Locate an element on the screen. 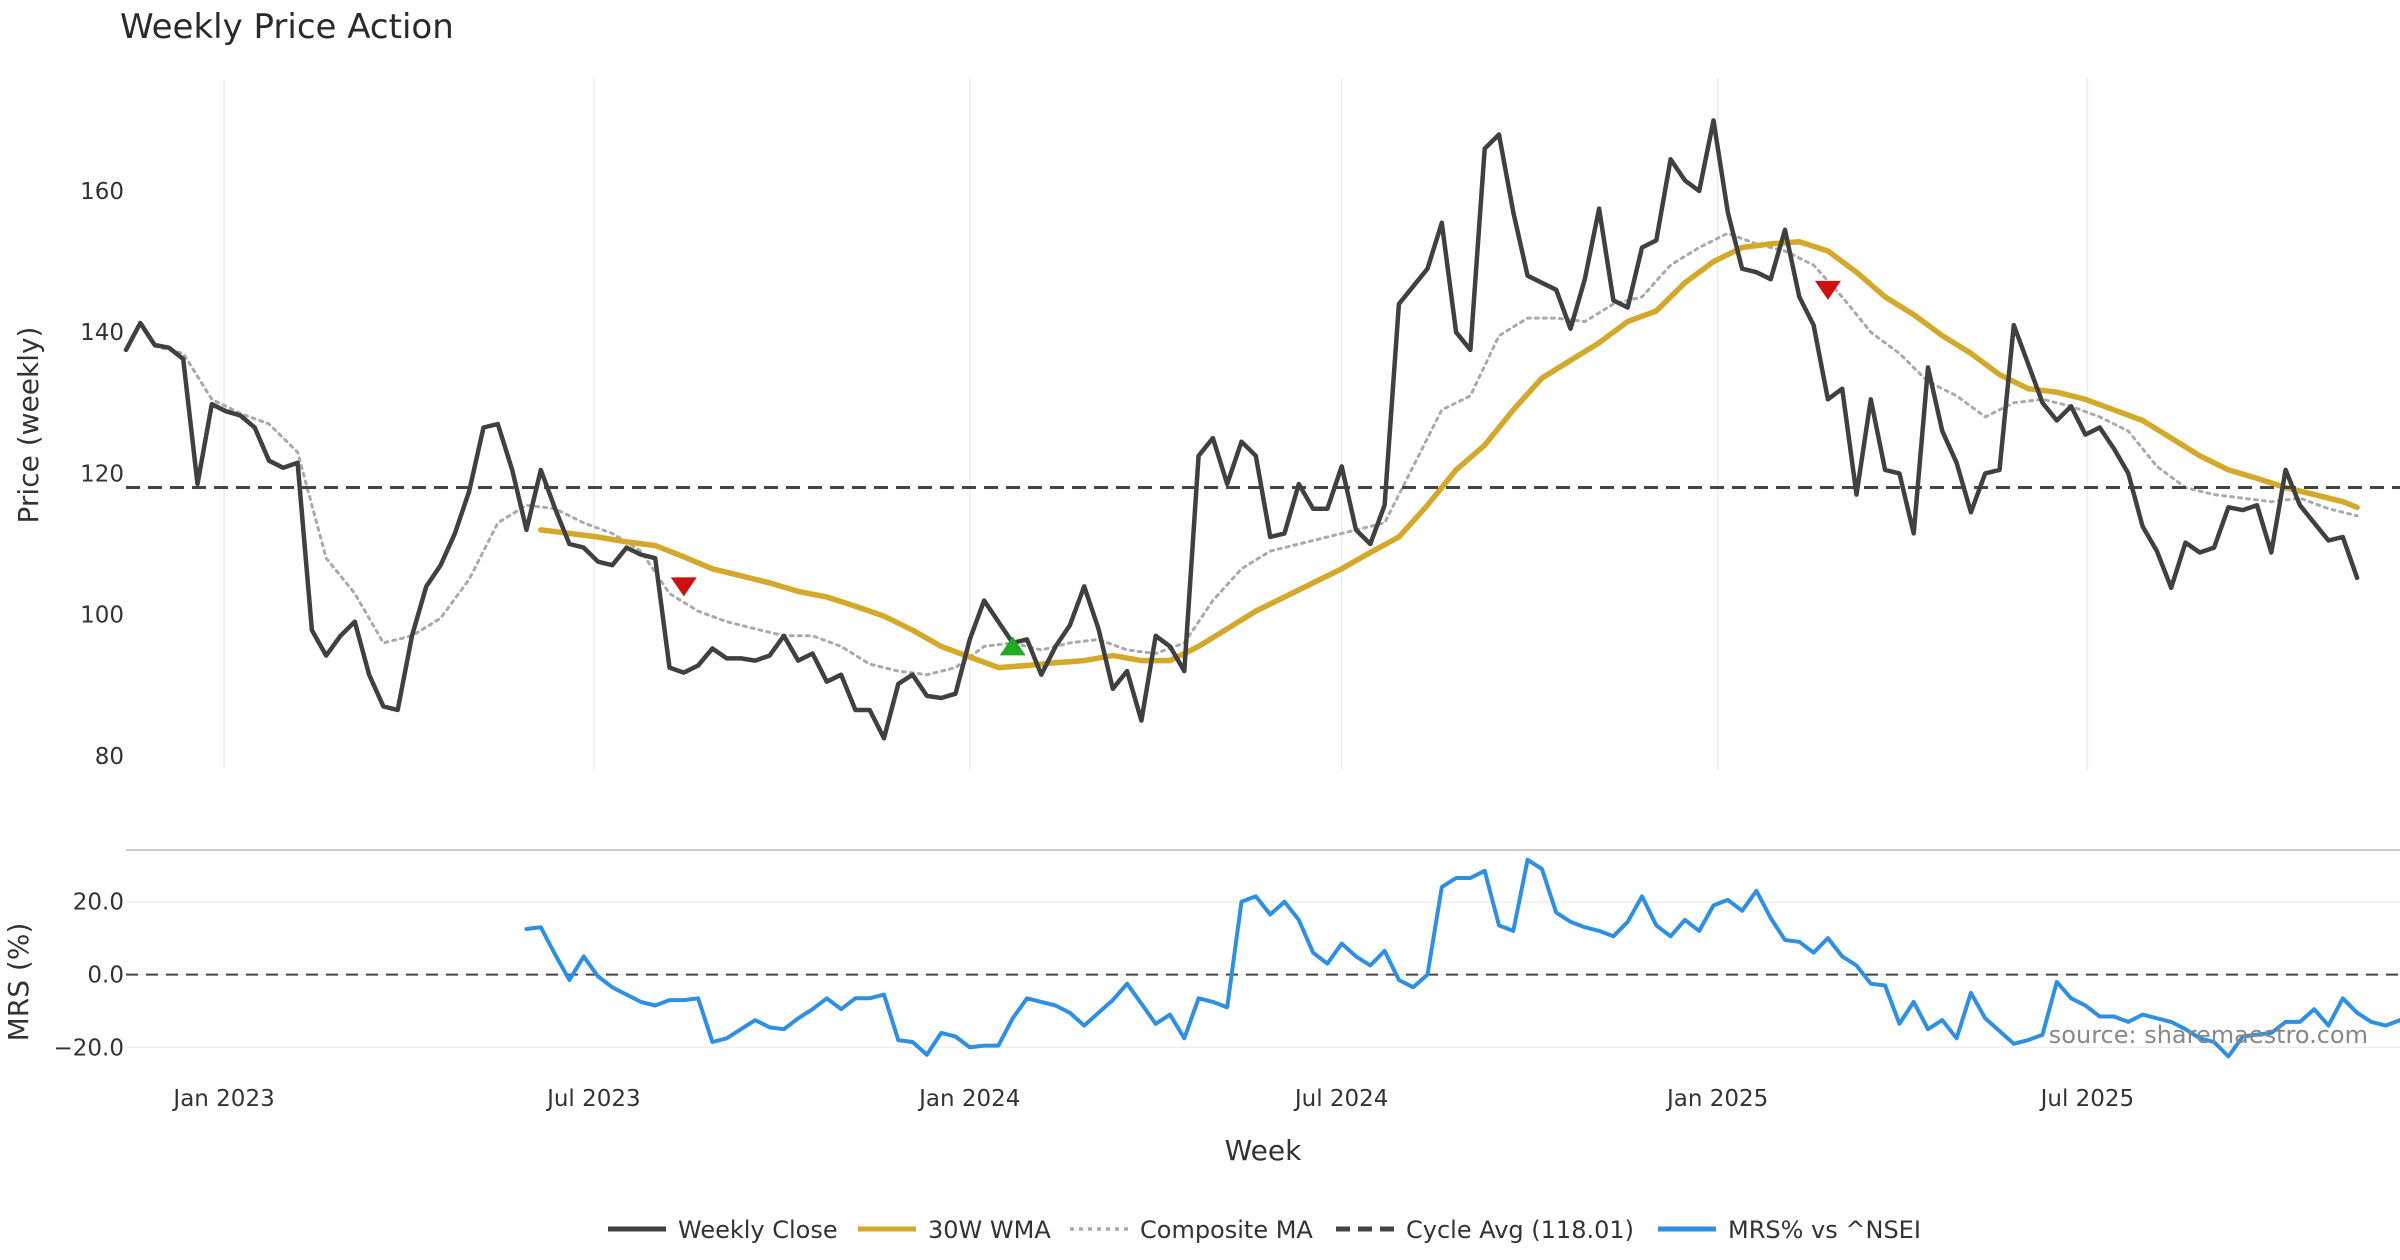 The height and width of the screenshot is (1260, 2400). x-tick-jan-2024: Jan 2024 is located at coordinates (968, 1099).